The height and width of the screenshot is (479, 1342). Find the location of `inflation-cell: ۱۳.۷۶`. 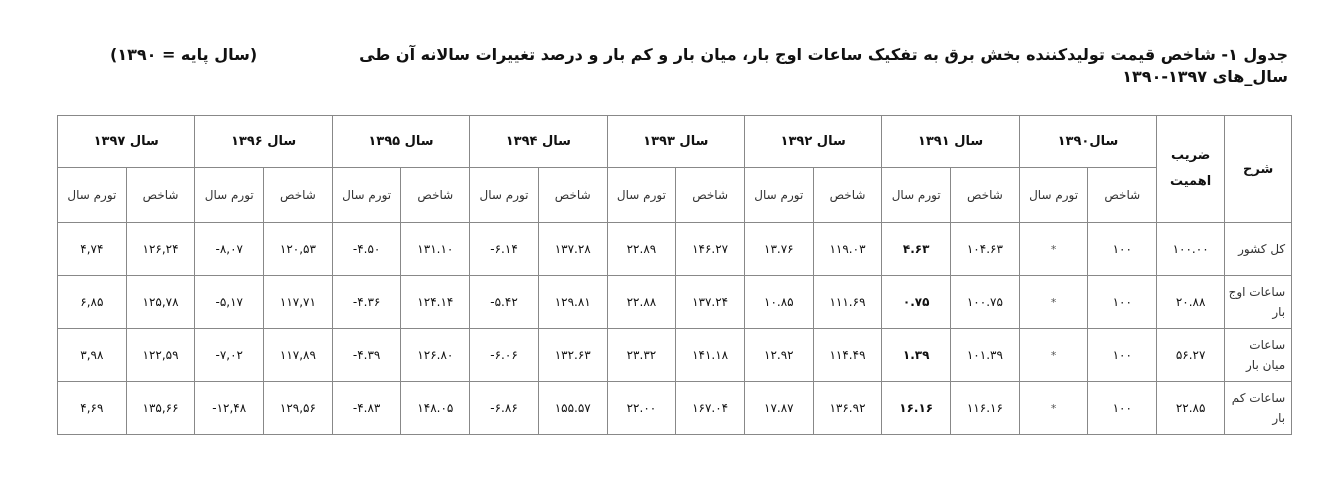

inflation-cell: ۱۳.۷۶ is located at coordinates (778, 249).